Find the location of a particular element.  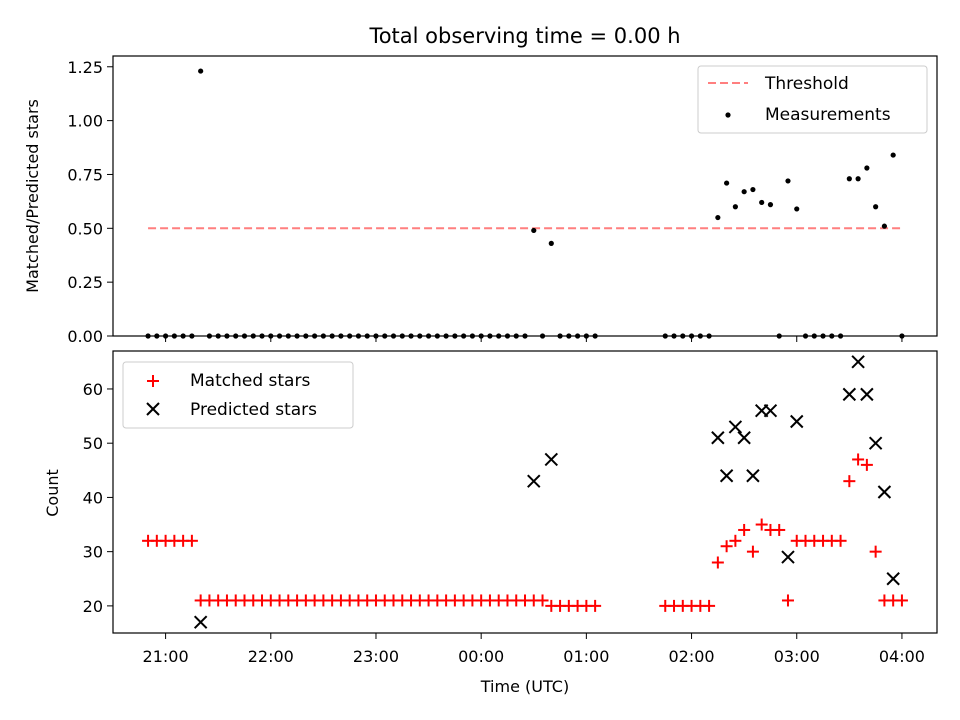

top-y-tick-label: 0.25 is located at coordinates (85, 282).